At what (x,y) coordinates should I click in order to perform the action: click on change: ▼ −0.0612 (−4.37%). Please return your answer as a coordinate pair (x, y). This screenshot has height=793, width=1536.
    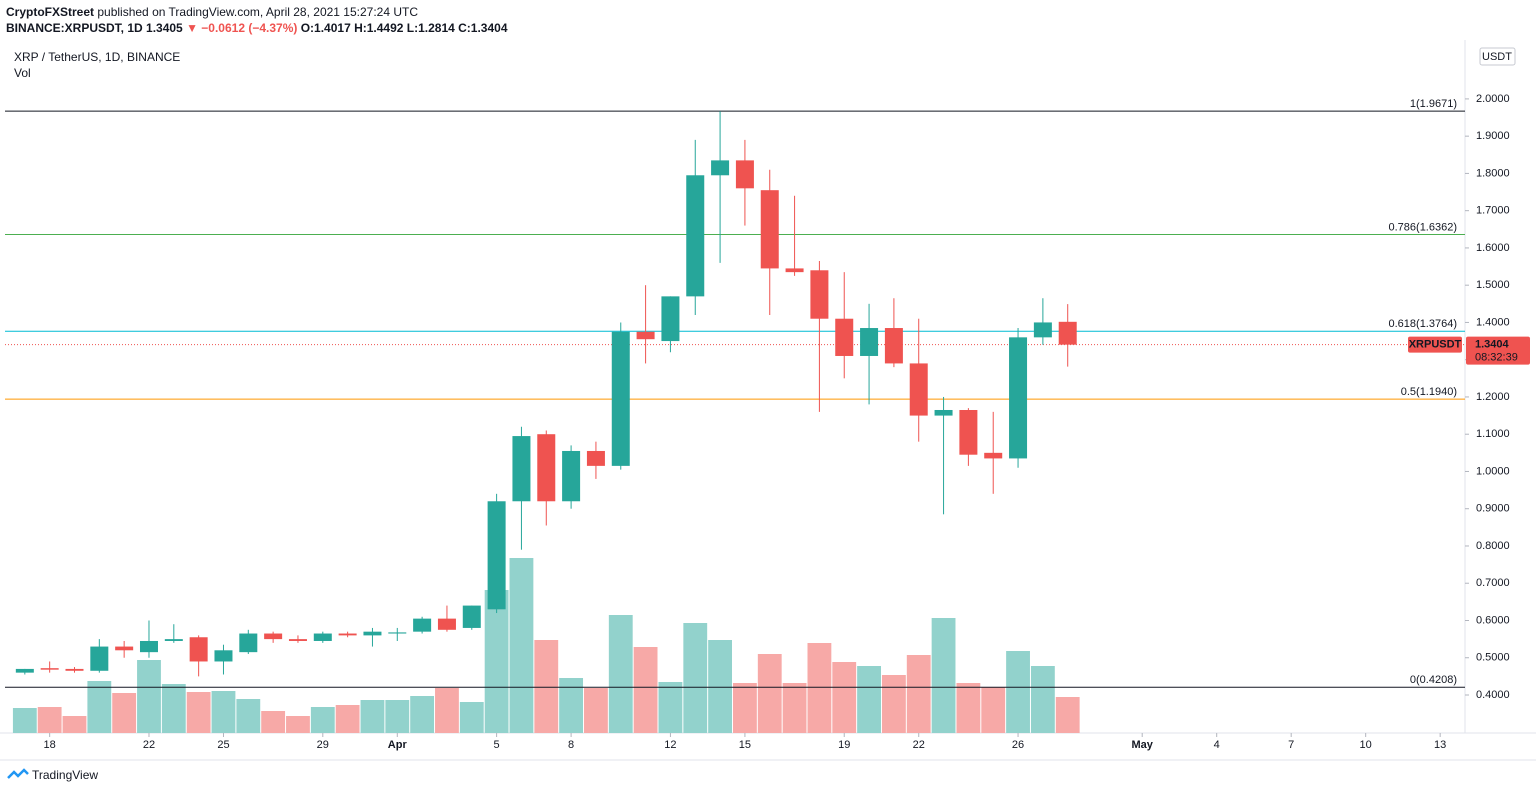
    Looking at the image, I should click on (242, 28).